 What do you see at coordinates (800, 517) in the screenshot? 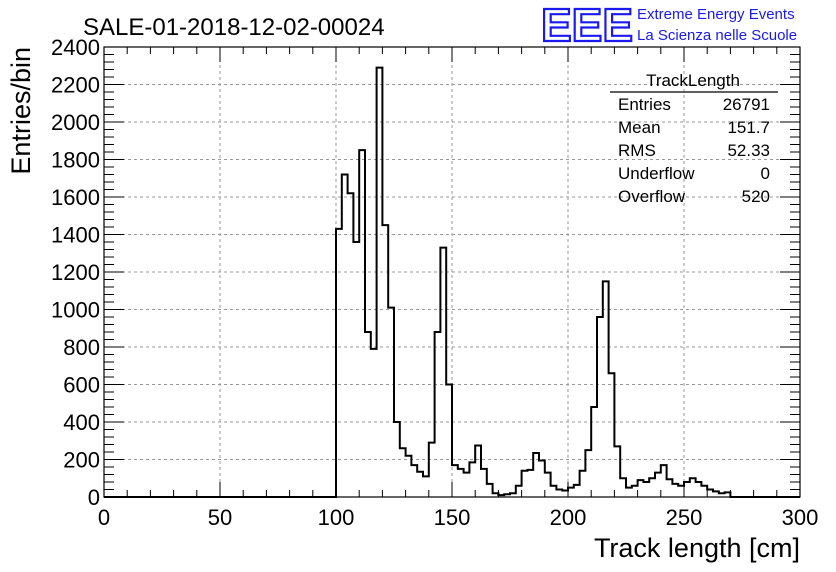
I see `x-tick-label: 300` at bounding box center [800, 517].